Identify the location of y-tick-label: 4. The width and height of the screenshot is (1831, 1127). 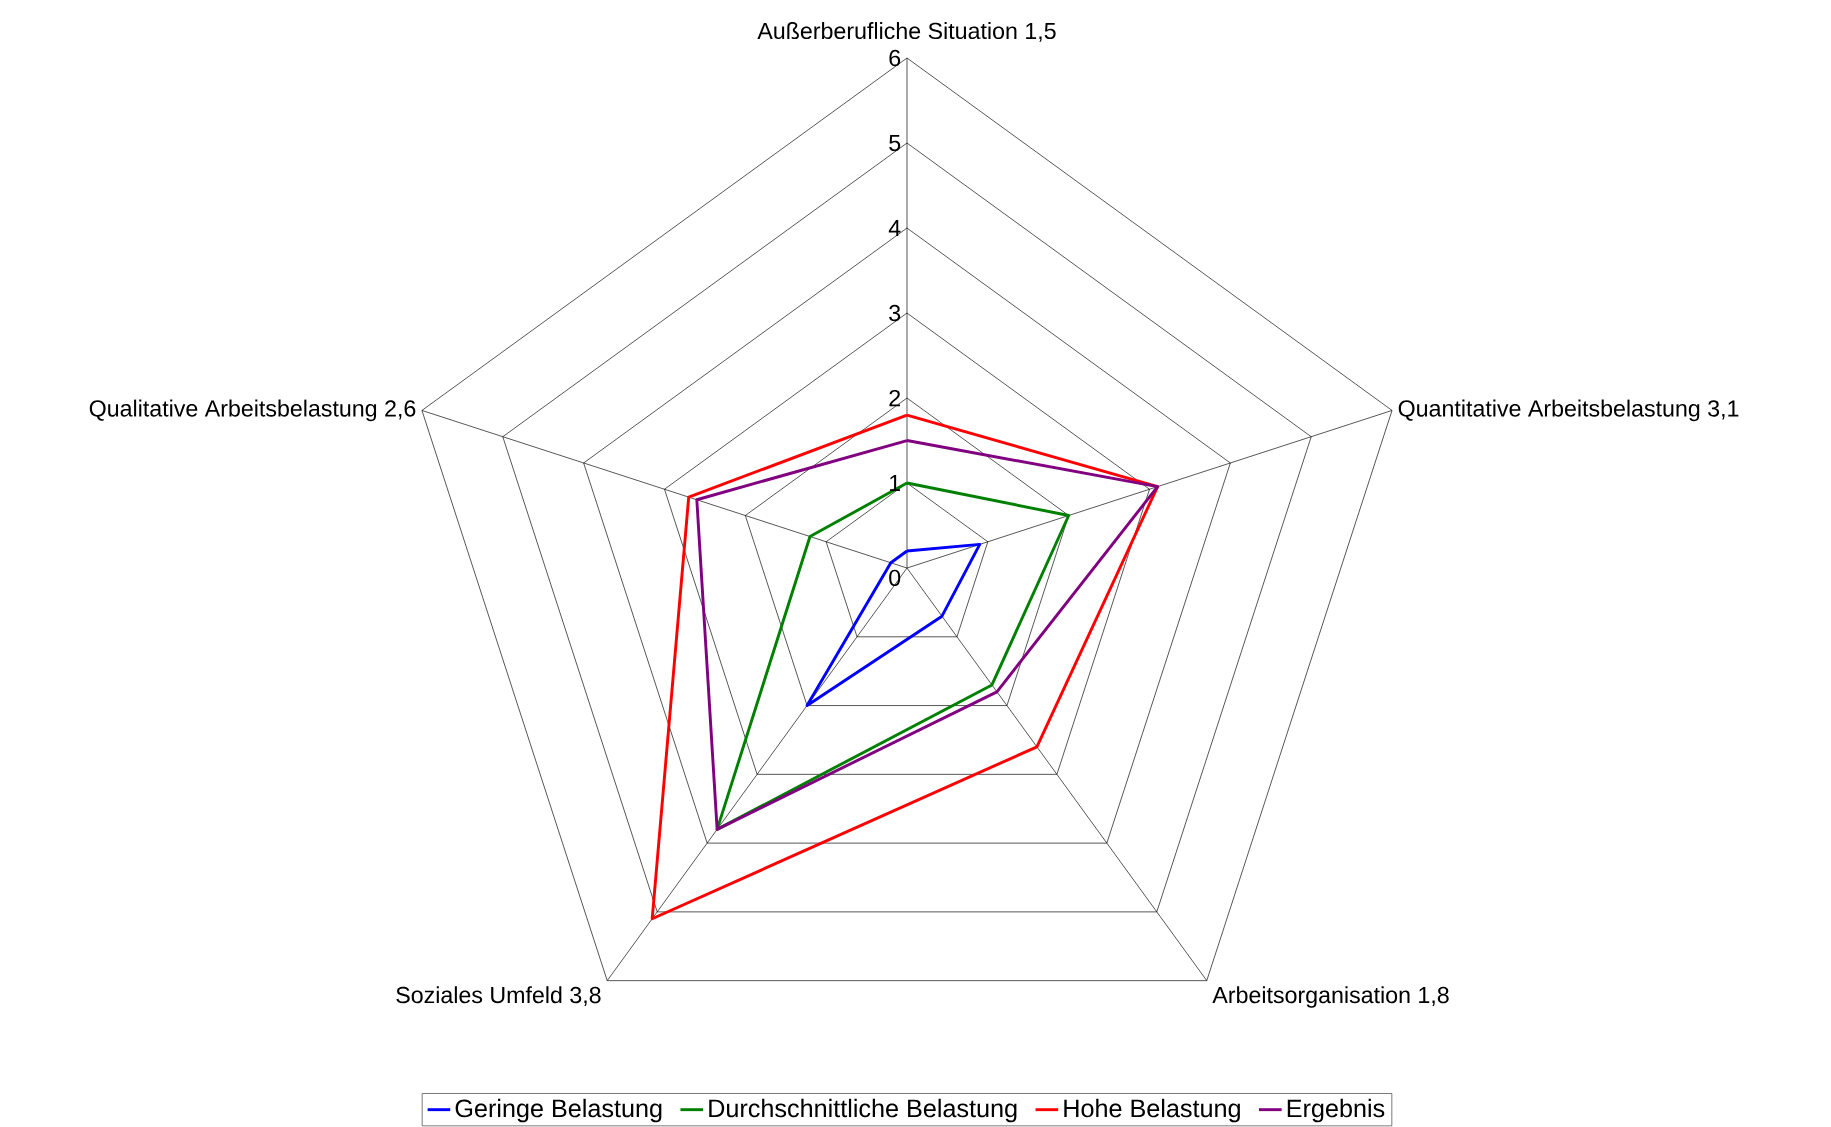
(894, 228).